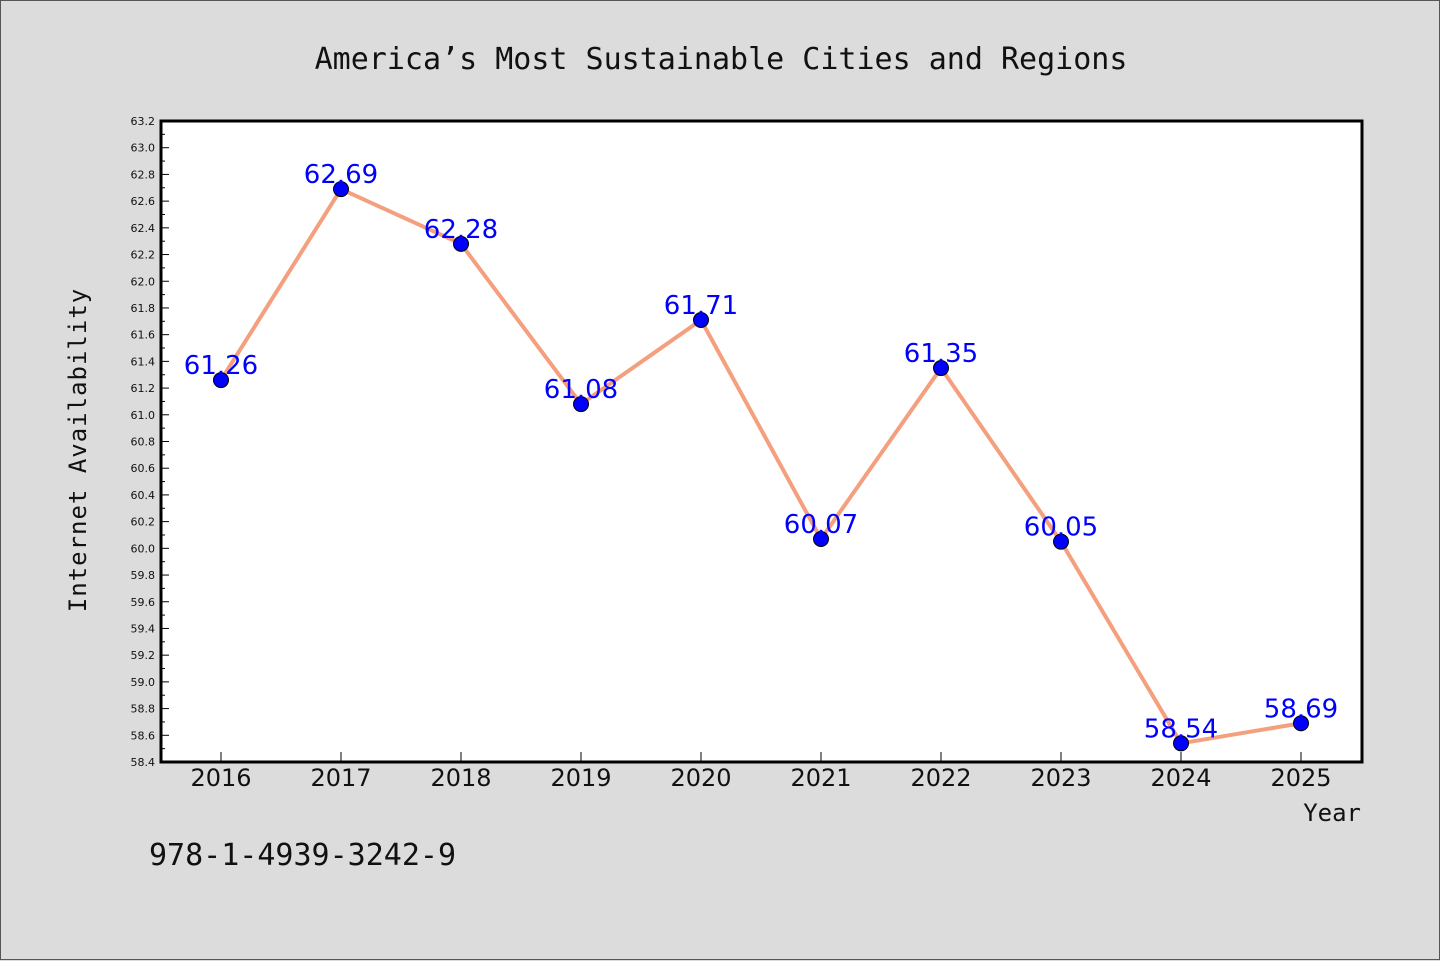 This screenshot has width=1440, height=961. I want to click on y-tick-label: 61.6, so click(143, 335).